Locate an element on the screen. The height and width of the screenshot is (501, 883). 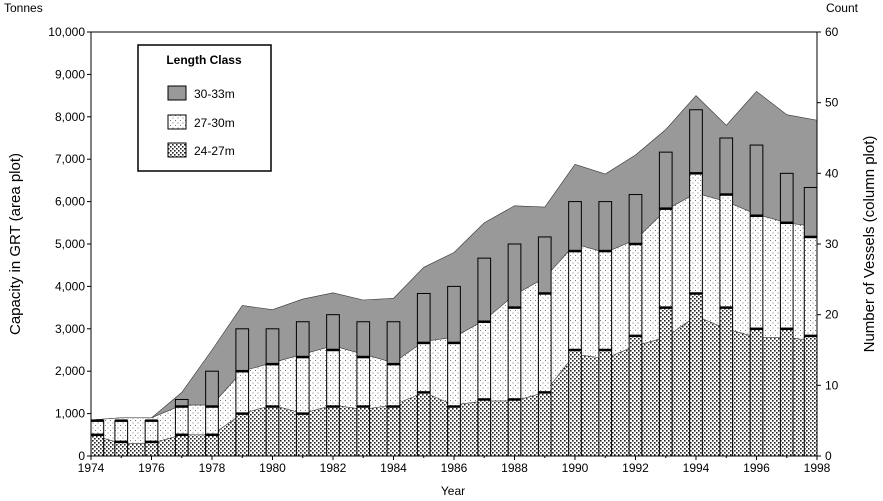
column-1987 is located at coordinates (484, 357).